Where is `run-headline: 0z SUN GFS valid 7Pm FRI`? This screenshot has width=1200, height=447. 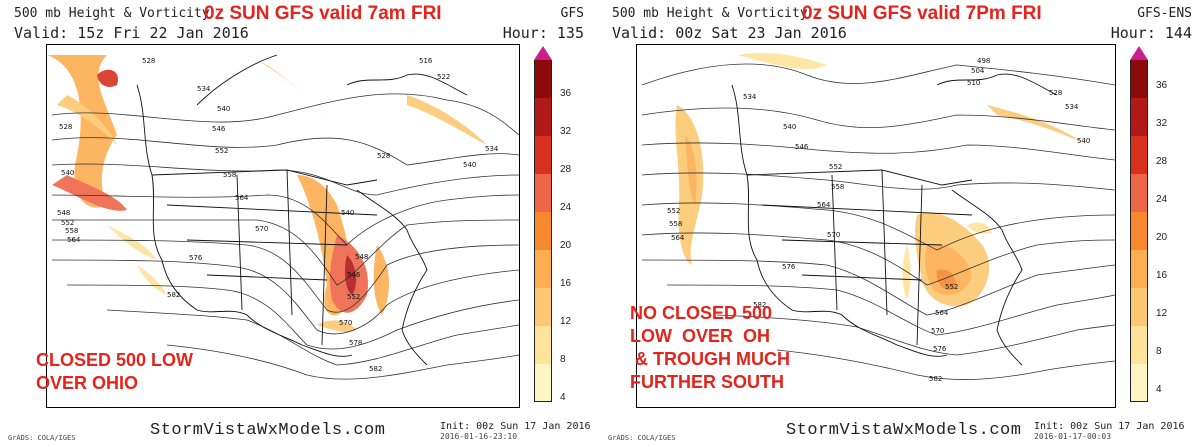 run-headline: 0z SUN GFS valid 7Pm FRI is located at coordinates (922, 13).